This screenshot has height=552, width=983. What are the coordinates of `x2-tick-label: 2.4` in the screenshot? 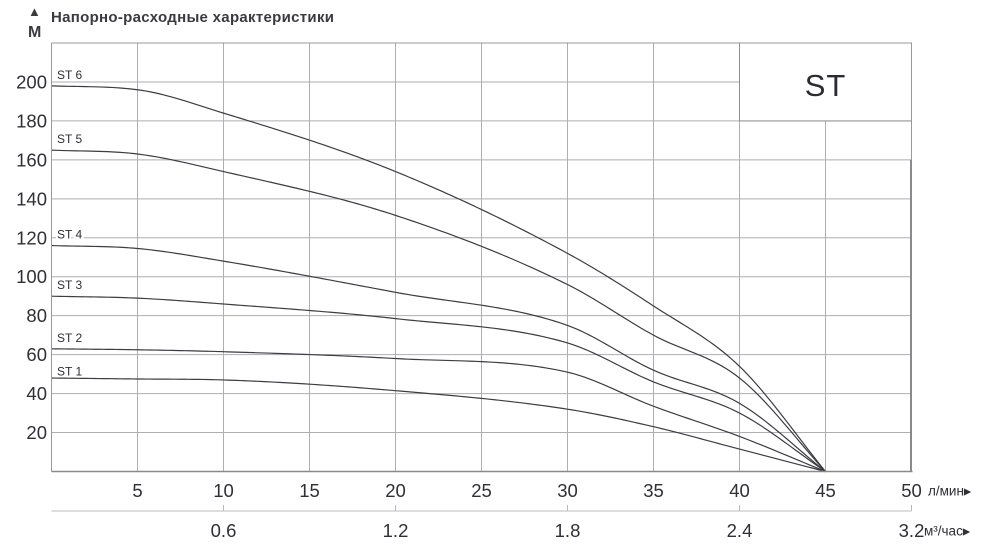 It's located at (740, 530).